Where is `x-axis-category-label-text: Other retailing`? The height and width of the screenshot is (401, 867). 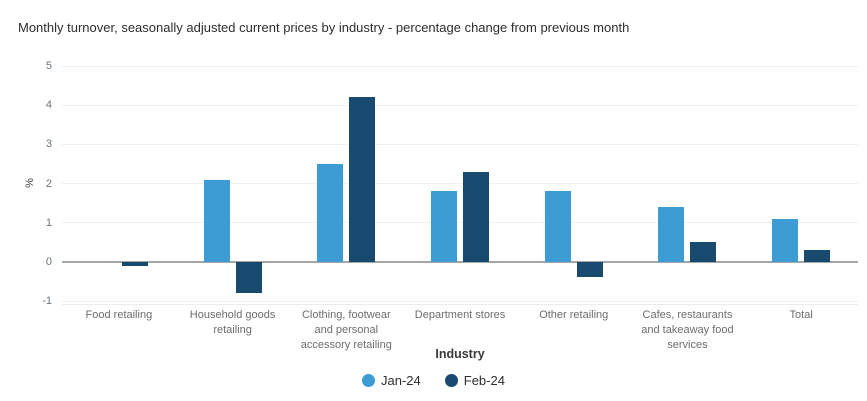
x-axis-category-label-text: Other retailing is located at coordinates (574, 315).